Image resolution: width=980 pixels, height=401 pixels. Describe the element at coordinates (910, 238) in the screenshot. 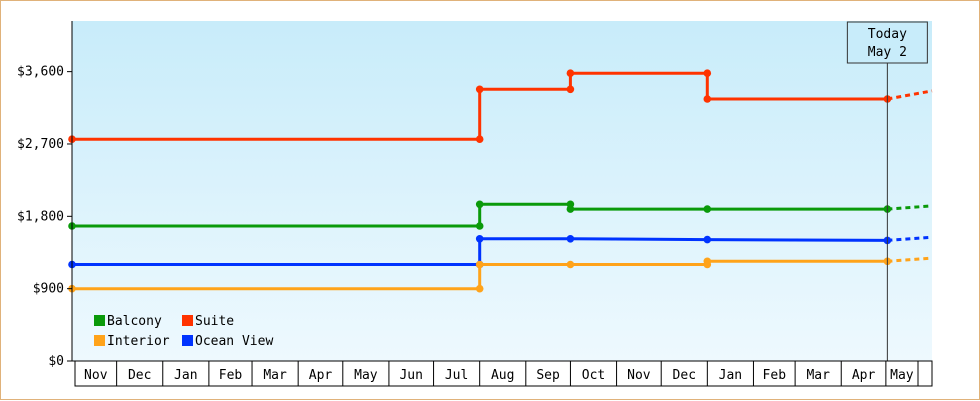

I see `series-projection-ocean-view` at that location.